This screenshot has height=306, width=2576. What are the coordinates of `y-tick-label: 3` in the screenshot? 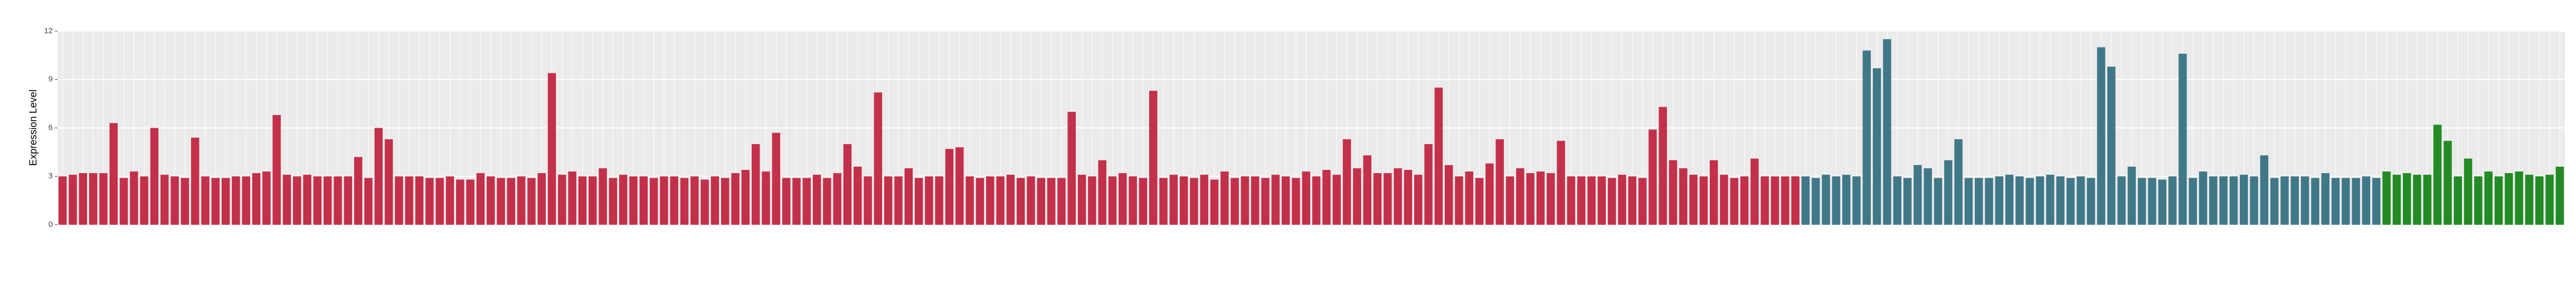 It's located at (51, 175).